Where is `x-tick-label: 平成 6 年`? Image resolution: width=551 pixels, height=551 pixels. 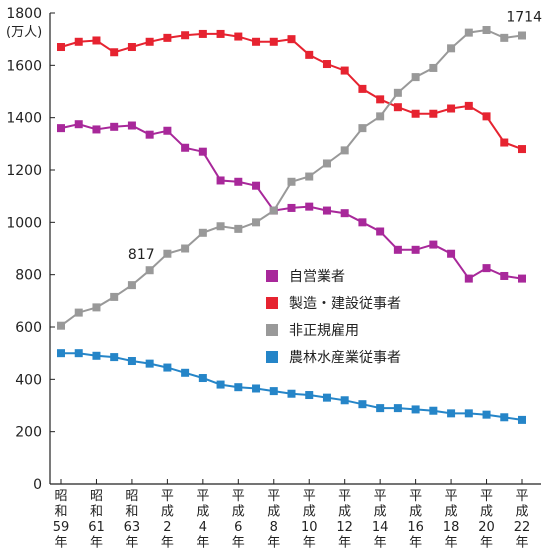 x-tick-label: 平成 6 年 is located at coordinates (238, 520).